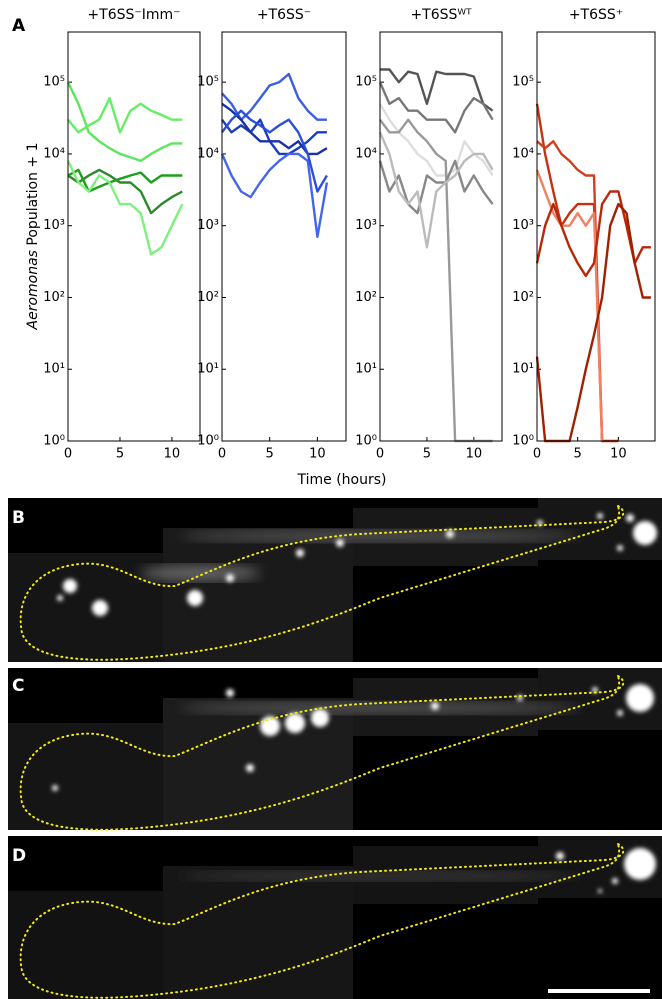 Image resolution: width=662 pixels, height=999 pixels. Describe the element at coordinates (18, 518) in the screenshot. I see `panel-label: B` at that location.